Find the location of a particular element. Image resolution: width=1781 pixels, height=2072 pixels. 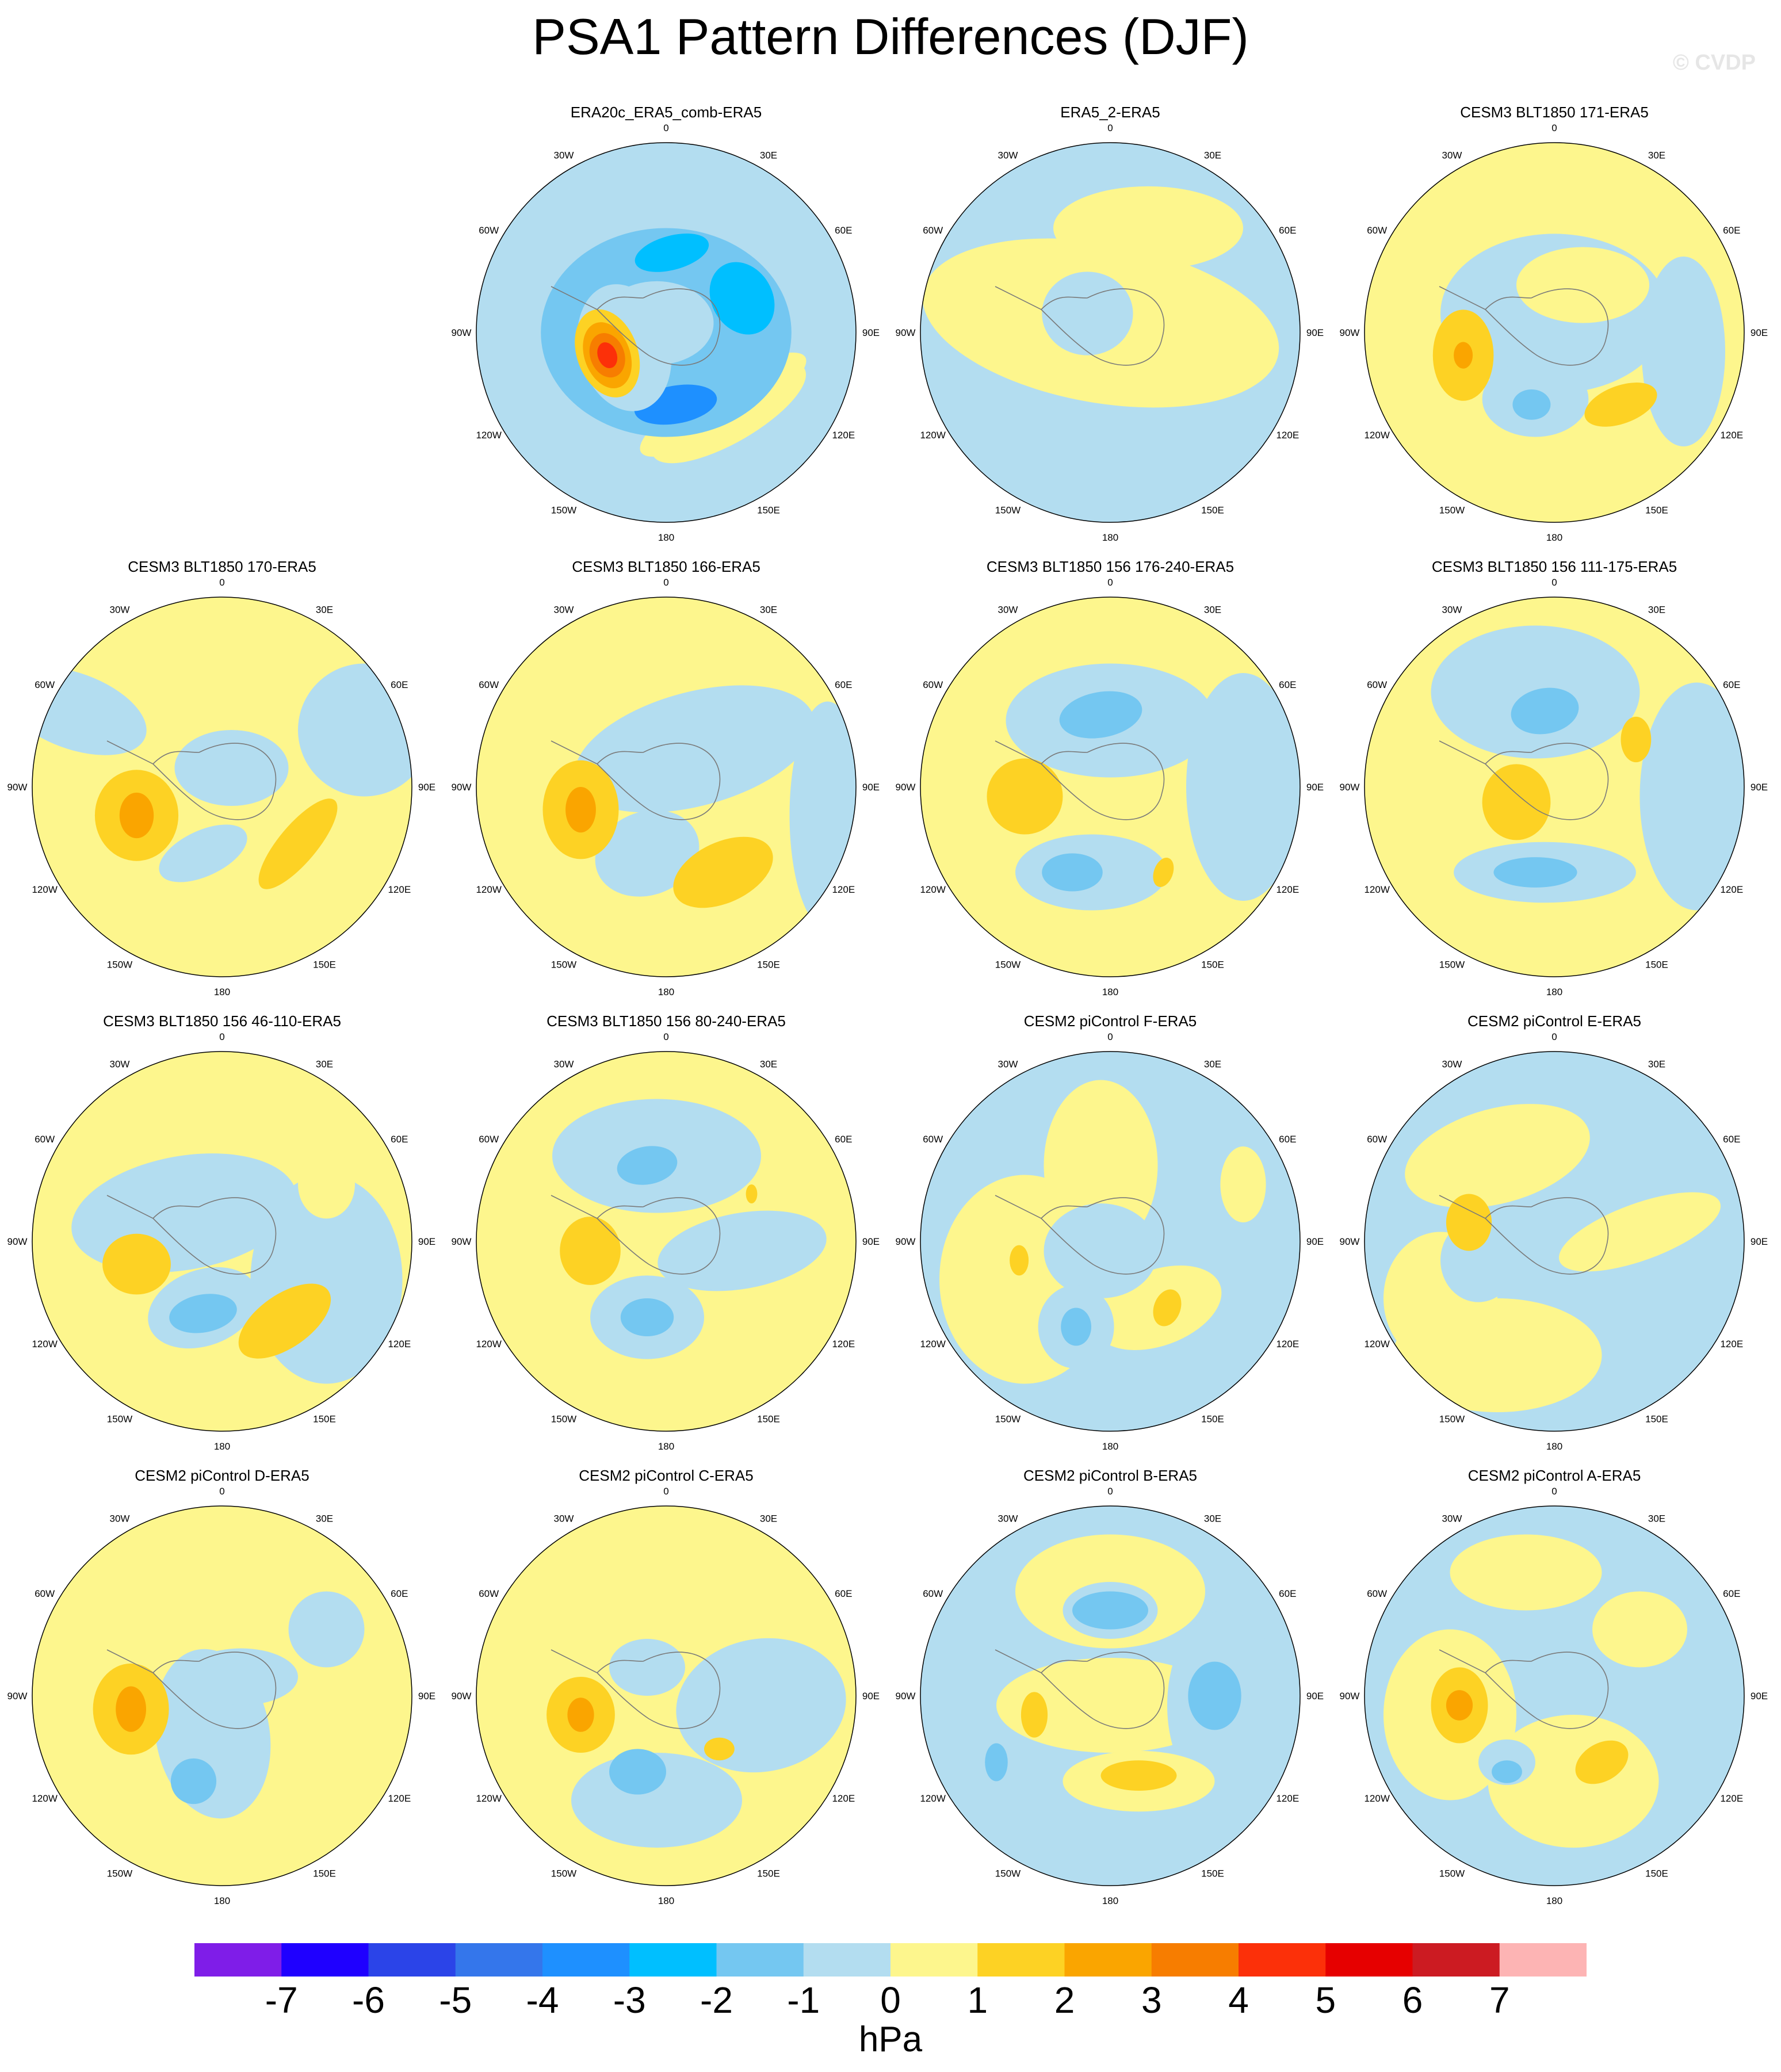

panel-title: CESM2 piControl A-ERA5 is located at coordinates (1554, 1475).